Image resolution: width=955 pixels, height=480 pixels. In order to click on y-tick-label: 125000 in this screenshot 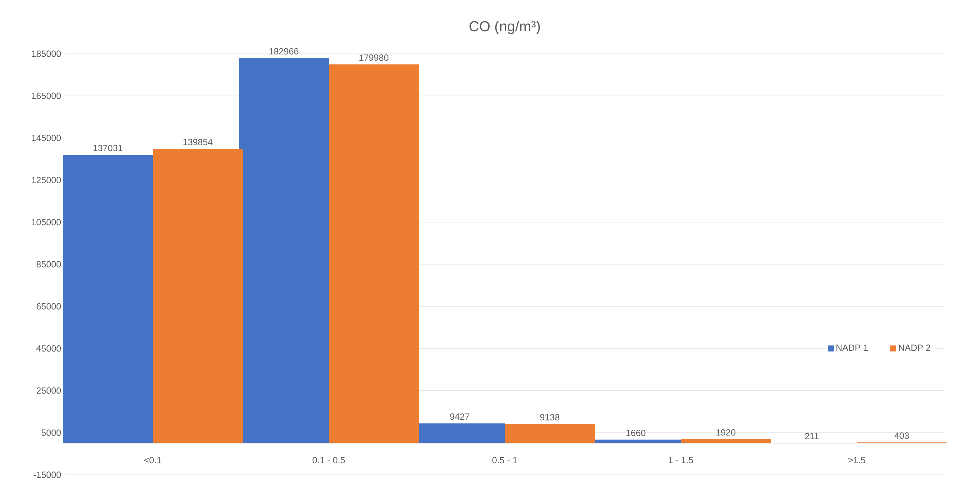, I will do `click(47, 180)`.